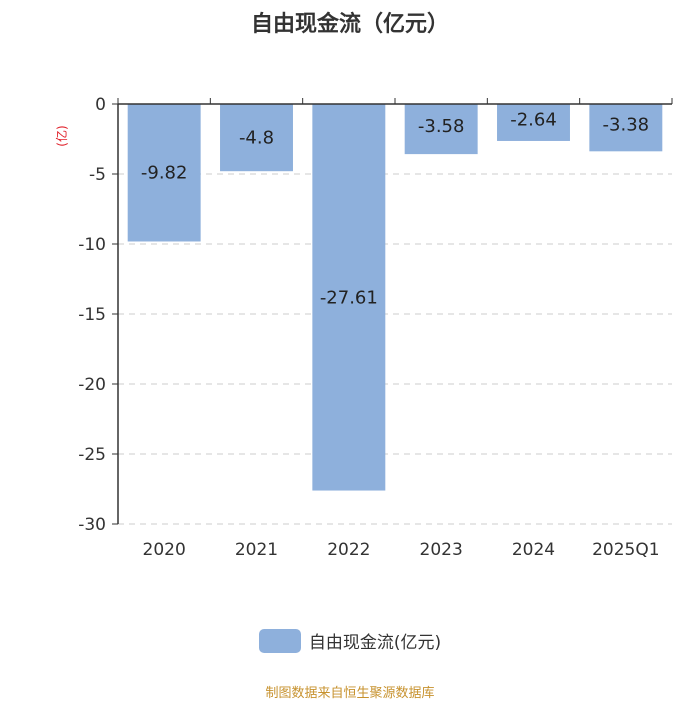  Describe the element at coordinates (375, 643) in the screenshot. I see `legend-label: 自由现金流(亿元)` at that location.